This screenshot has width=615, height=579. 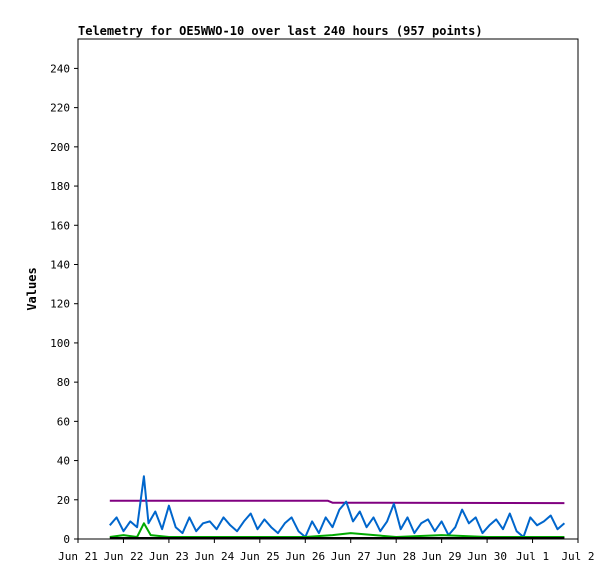 What do you see at coordinates (63, 421) in the screenshot?
I see `y-tick-label: 60` at bounding box center [63, 421].